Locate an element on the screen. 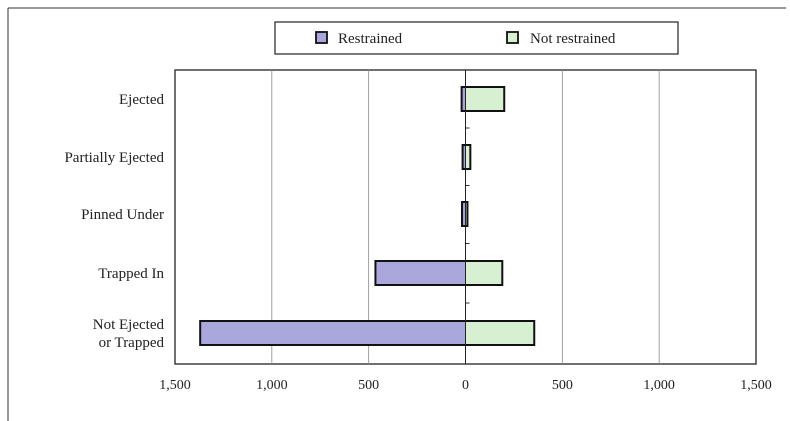  x-tick-label: 0 is located at coordinates (465, 385).